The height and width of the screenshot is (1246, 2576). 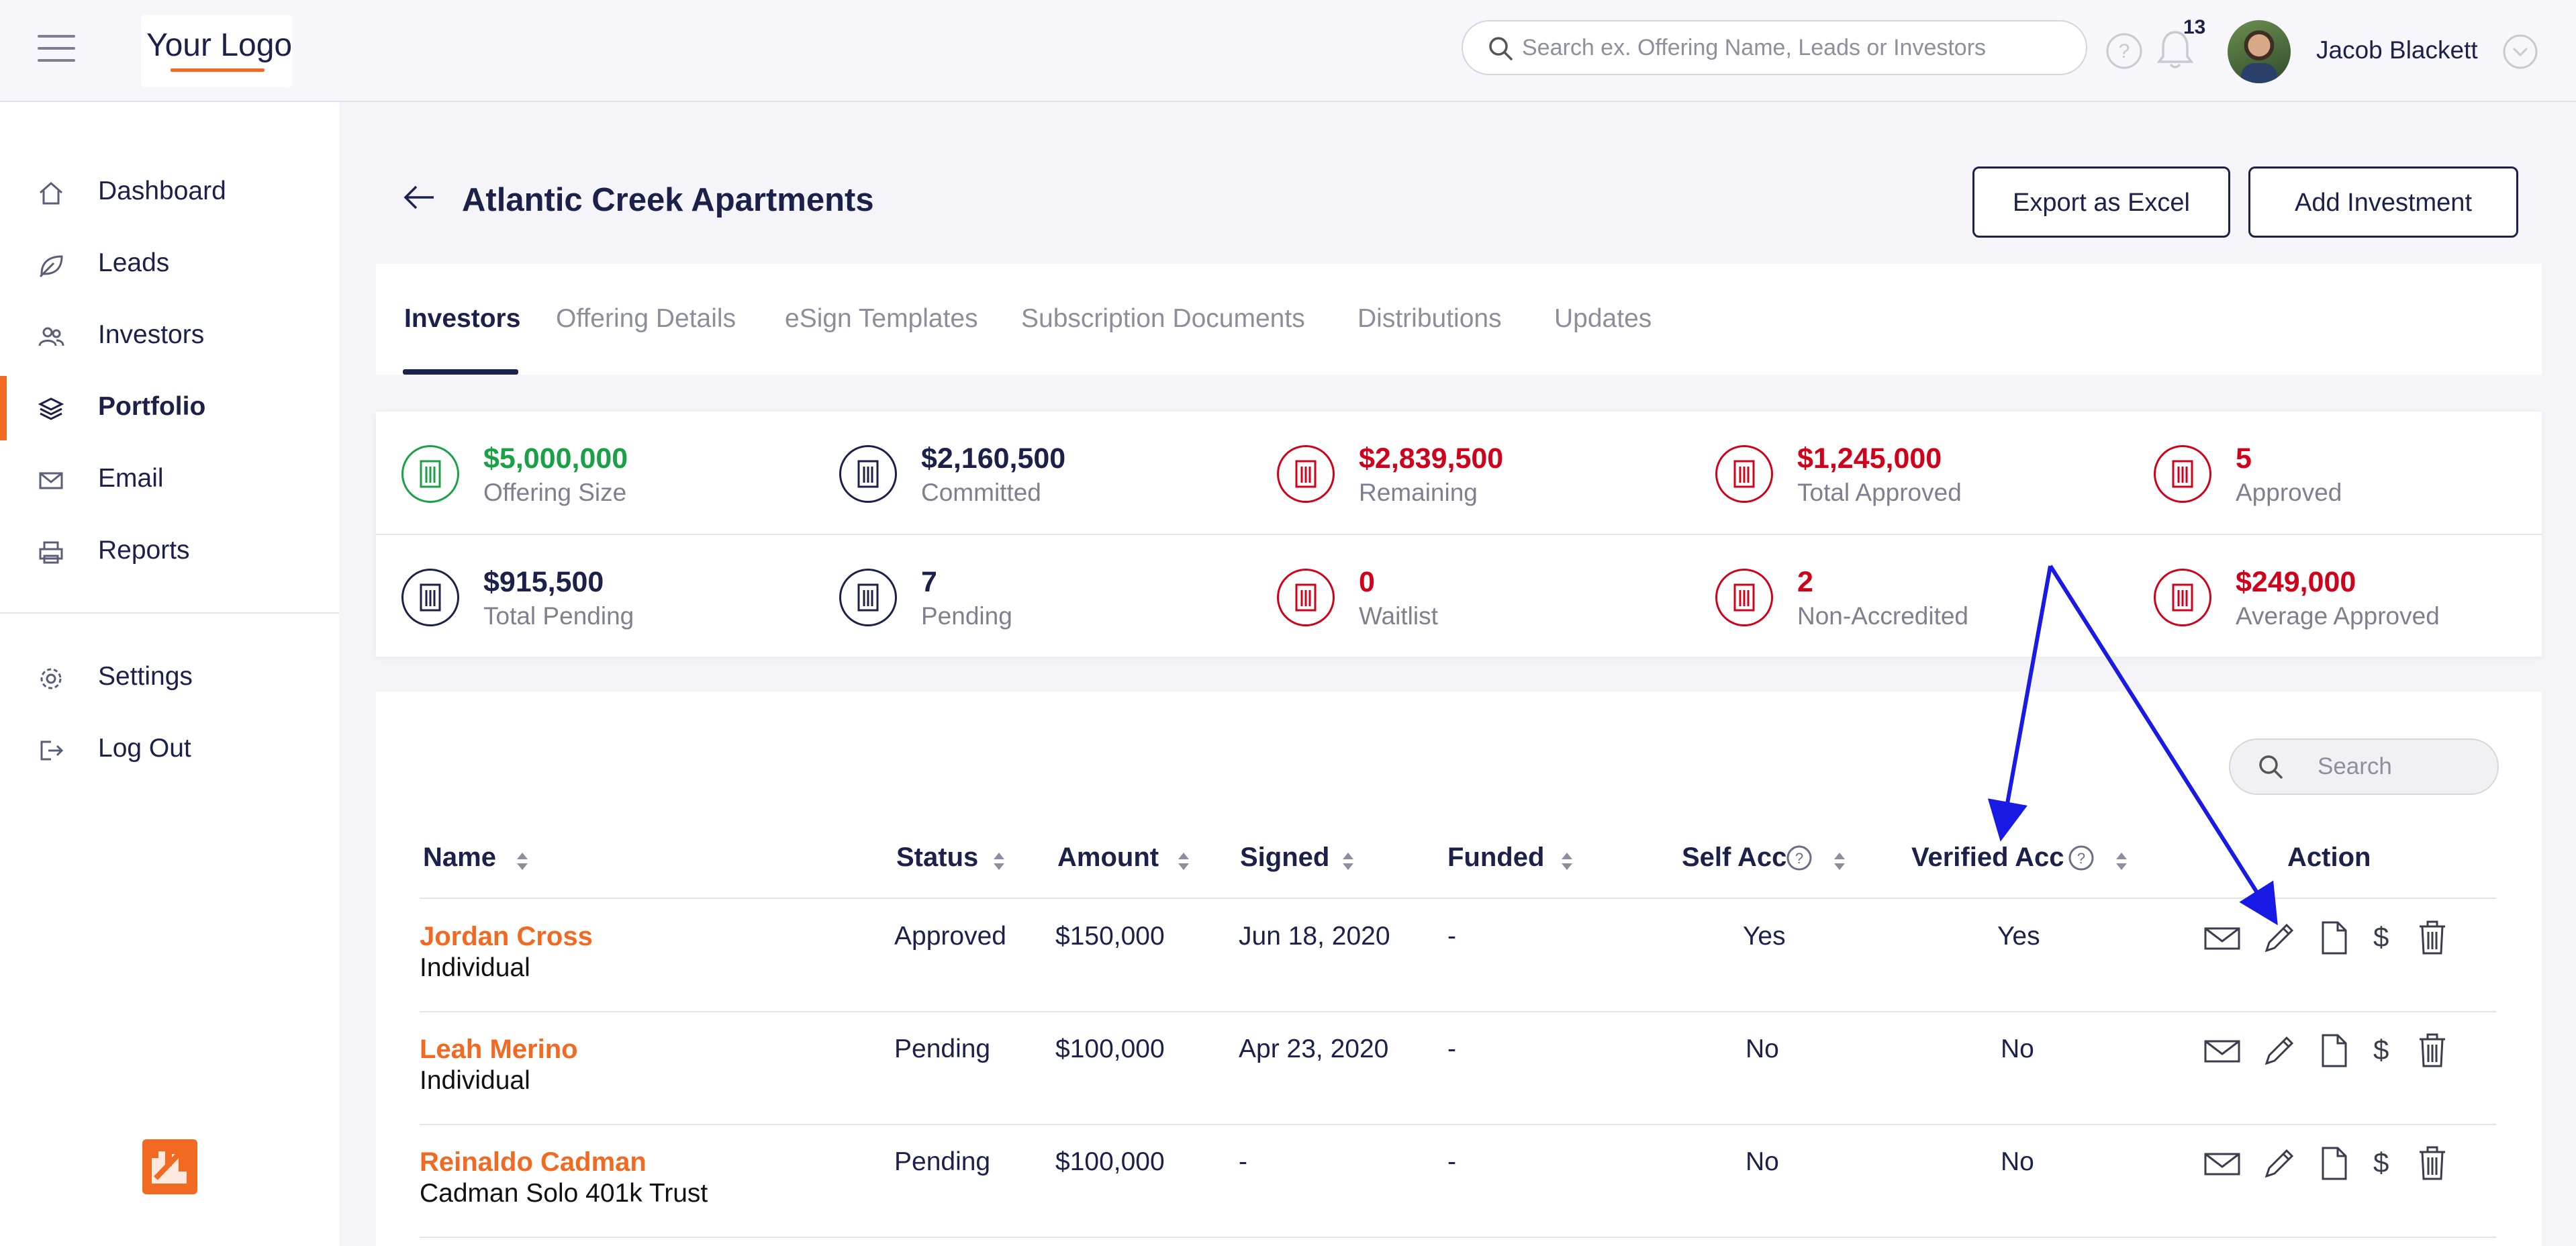 What do you see at coordinates (881, 318) in the screenshot?
I see `tab-esign-templates: eSign Templates` at bounding box center [881, 318].